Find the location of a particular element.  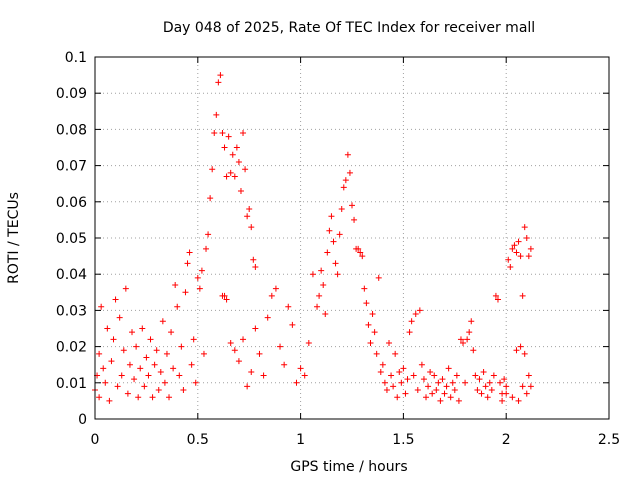

y-tick-label: 0.06 is located at coordinates (71, 203).